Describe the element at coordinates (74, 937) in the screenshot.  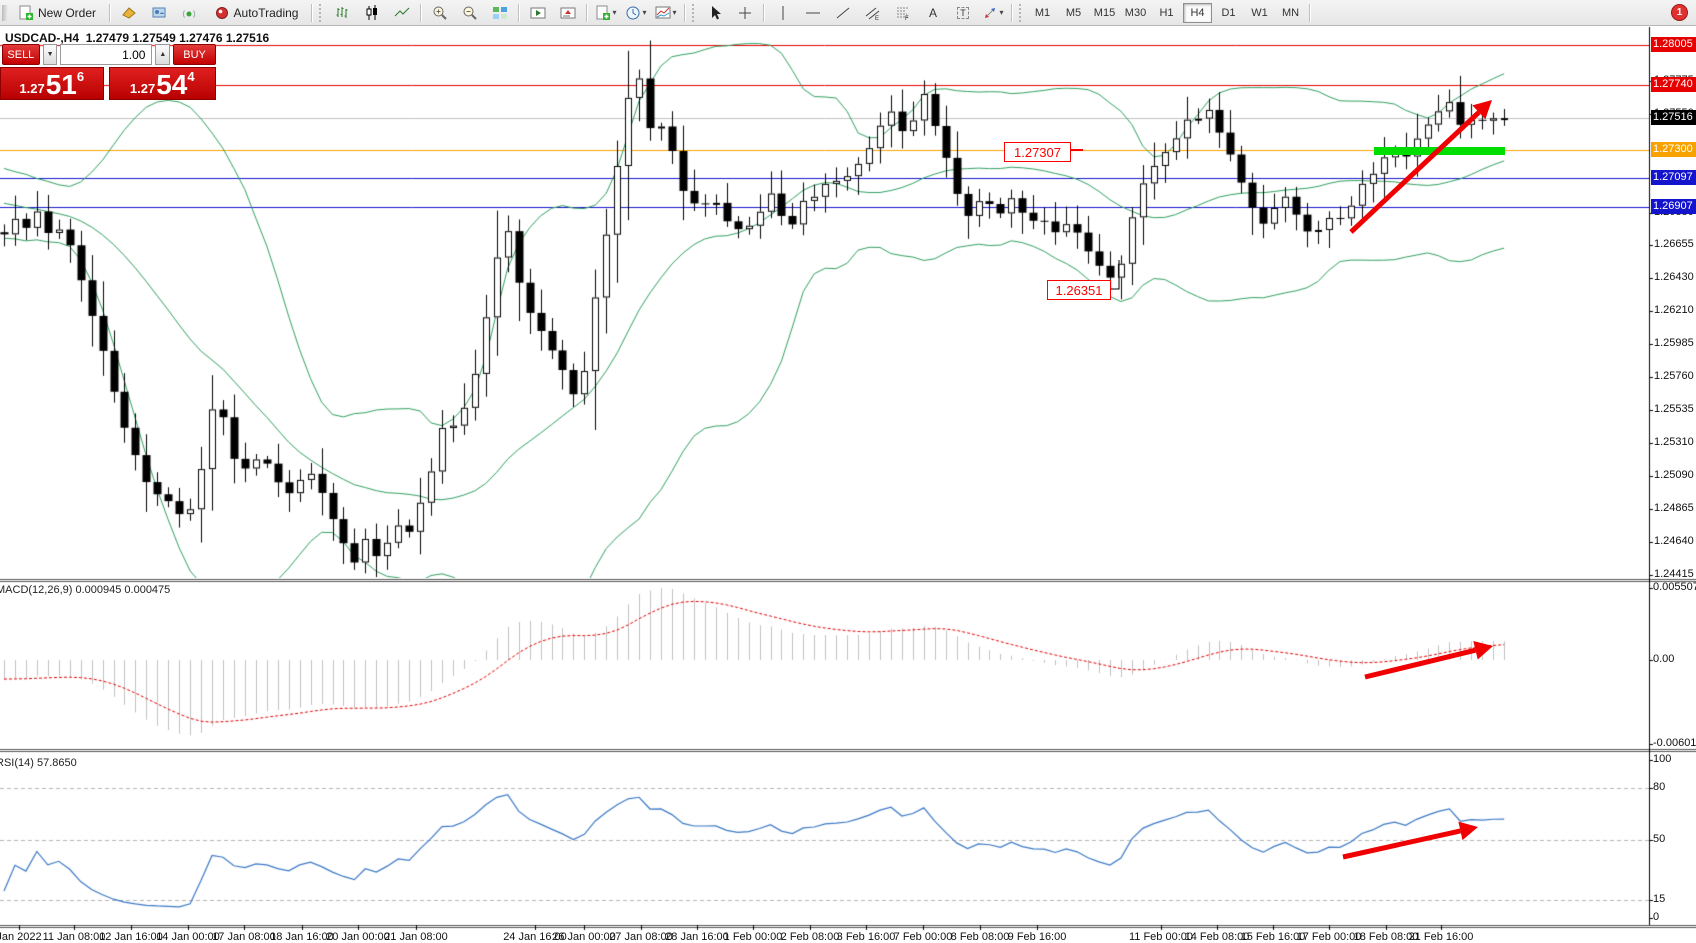
I see `date-axis-label: 11 Jan 08:00` at that location.